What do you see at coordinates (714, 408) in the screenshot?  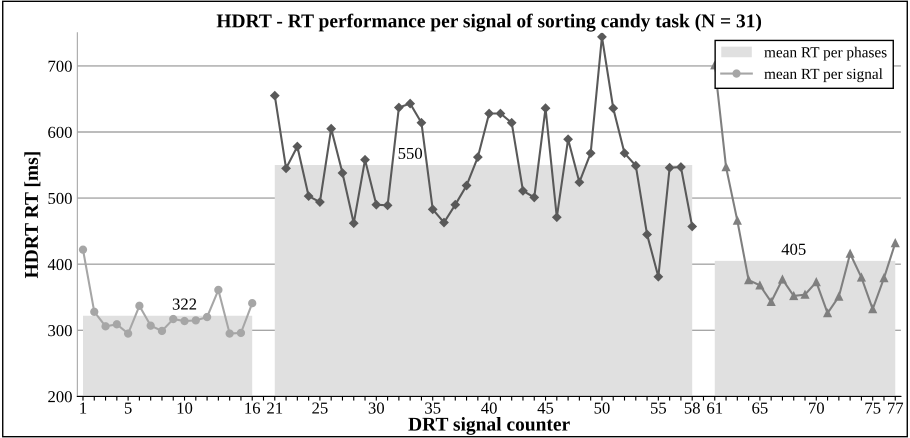 I see `x-tick-label: 61` at bounding box center [714, 408].